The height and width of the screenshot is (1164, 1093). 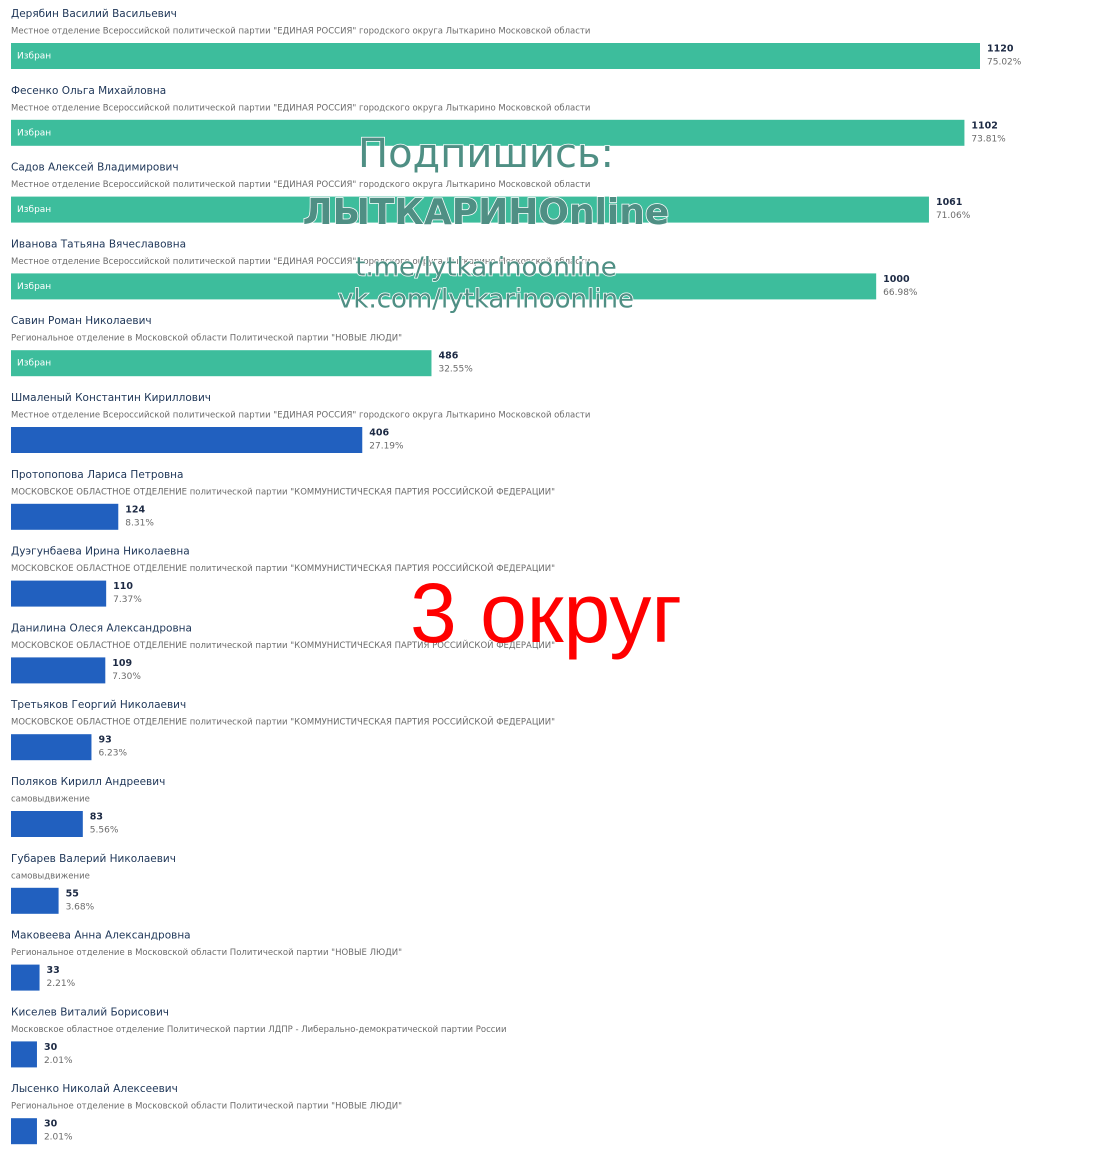 What do you see at coordinates (122, 663) in the screenshot?
I see `value-label: 109` at bounding box center [122, 663].